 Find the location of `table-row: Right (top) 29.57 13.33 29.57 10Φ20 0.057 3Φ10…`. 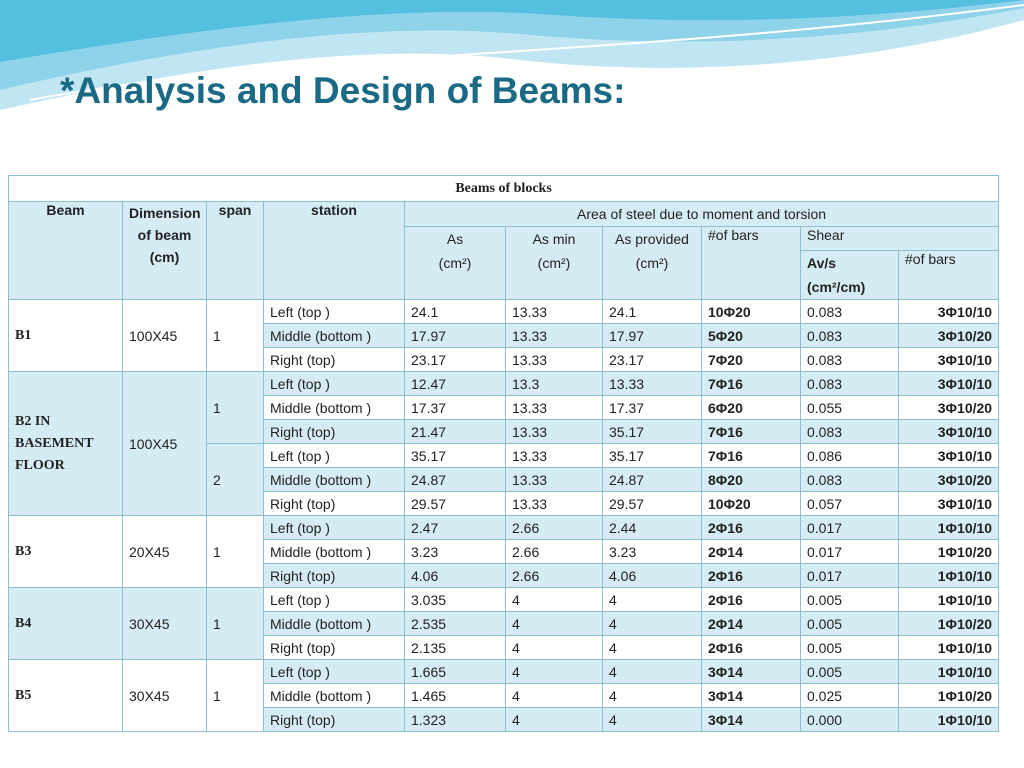

table-row: Right (top) 29.57 13.33 29.57 10Φ20 0.057 3Φ10… is located at coordinates (504, 503).